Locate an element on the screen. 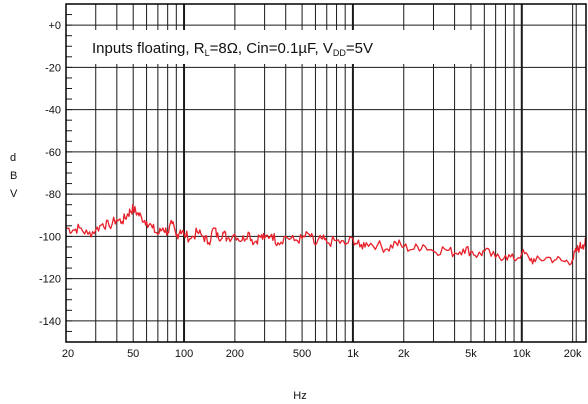 The width and height of the screenshot is (588, 404). x-tick-label: 100 is located at coordinates (184, 354).